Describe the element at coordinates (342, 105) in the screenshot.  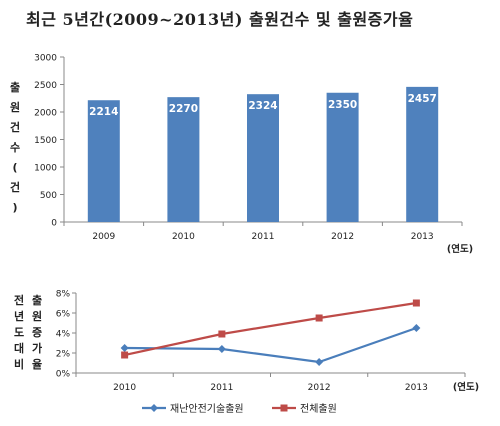
I see `bar-data-label: 2350` at that location.